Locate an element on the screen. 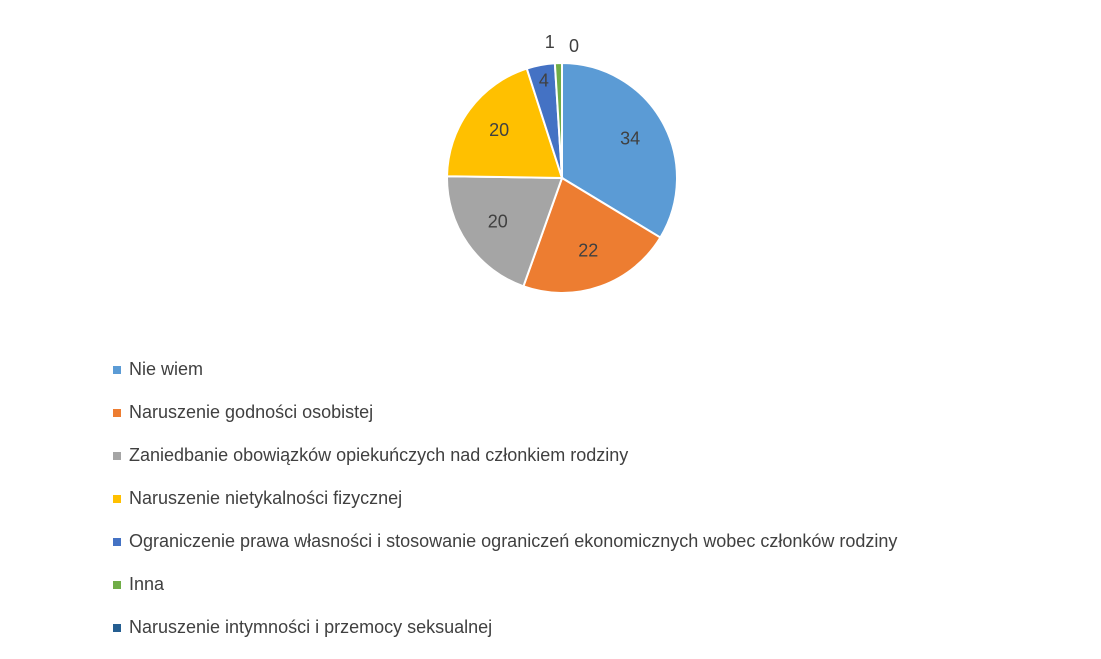 Image resolution: width=1101 pixels, height=659 pixels. data-label: 4 is located at coordinates (544, 81).